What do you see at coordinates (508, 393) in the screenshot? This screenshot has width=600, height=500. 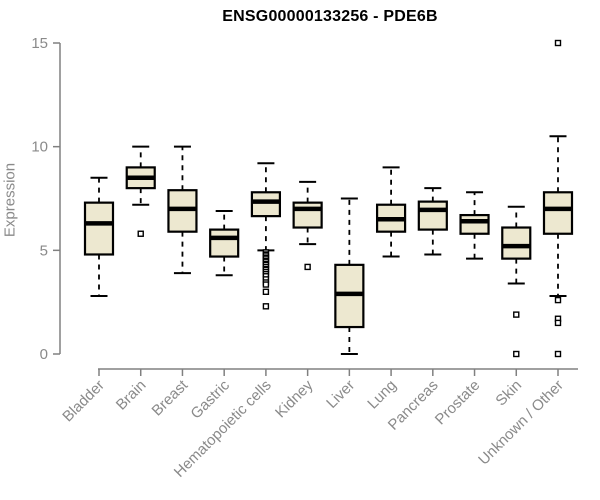 I see `x-tick-label: Skin` at bounding box center [508, 393].